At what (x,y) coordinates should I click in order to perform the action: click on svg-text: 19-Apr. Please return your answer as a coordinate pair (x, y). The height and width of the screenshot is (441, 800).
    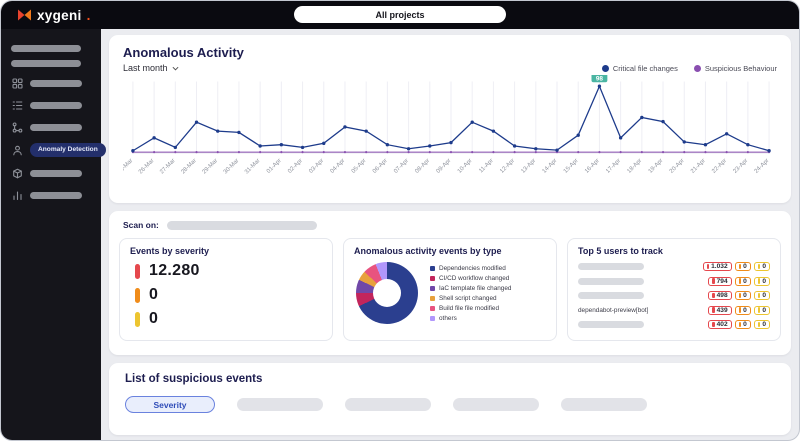
    Looking at the image, I should click on (656, 166).